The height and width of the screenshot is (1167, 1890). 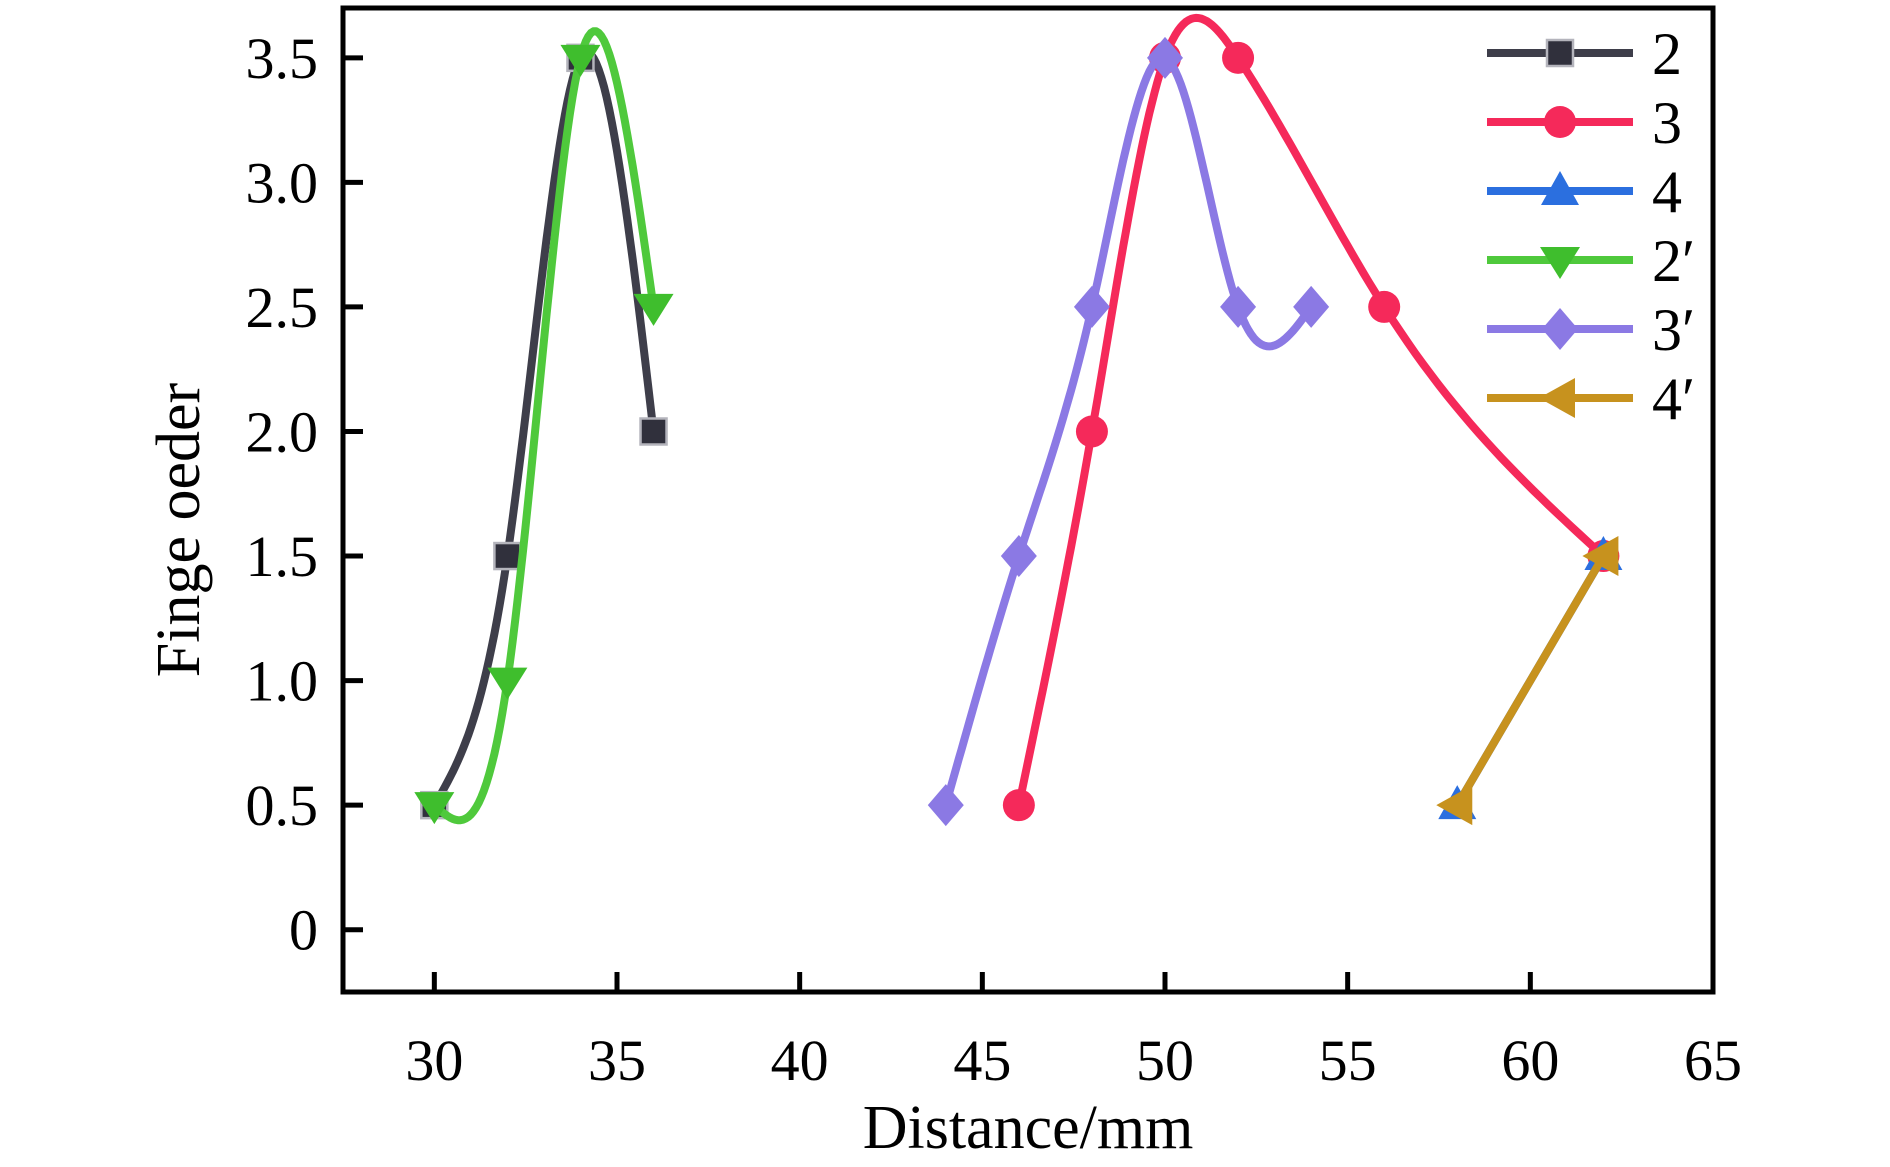 I want to click on legend-item-4: 2′, so click(x=1591, y=261).